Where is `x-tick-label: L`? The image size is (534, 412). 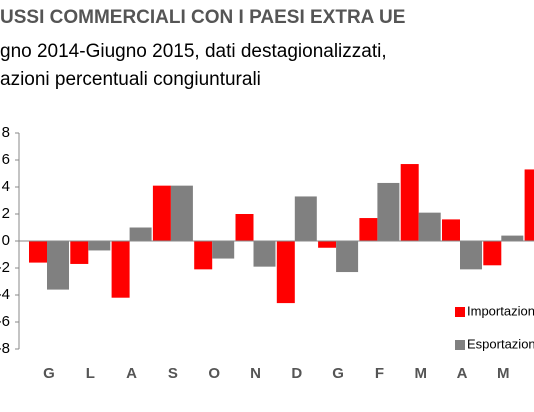 x-tick-label: L is located at coordinates (90, 373).